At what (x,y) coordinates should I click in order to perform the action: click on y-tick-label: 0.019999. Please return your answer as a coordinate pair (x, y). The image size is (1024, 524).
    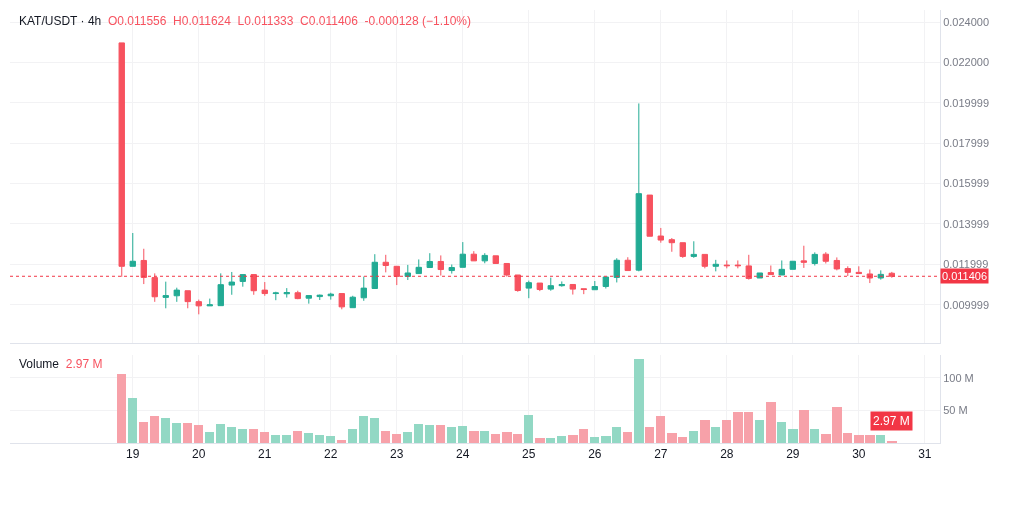
    Looking at the image, I should click on (966, 102).